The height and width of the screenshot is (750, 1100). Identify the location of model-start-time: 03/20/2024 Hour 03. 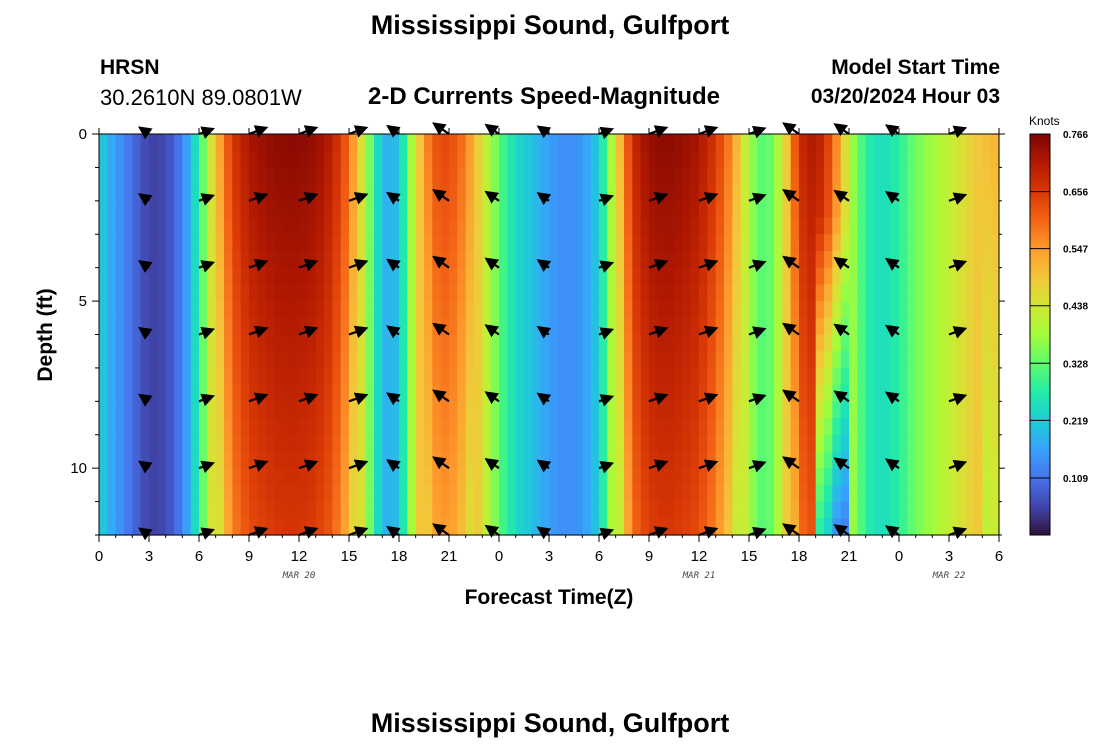
(905, 96).